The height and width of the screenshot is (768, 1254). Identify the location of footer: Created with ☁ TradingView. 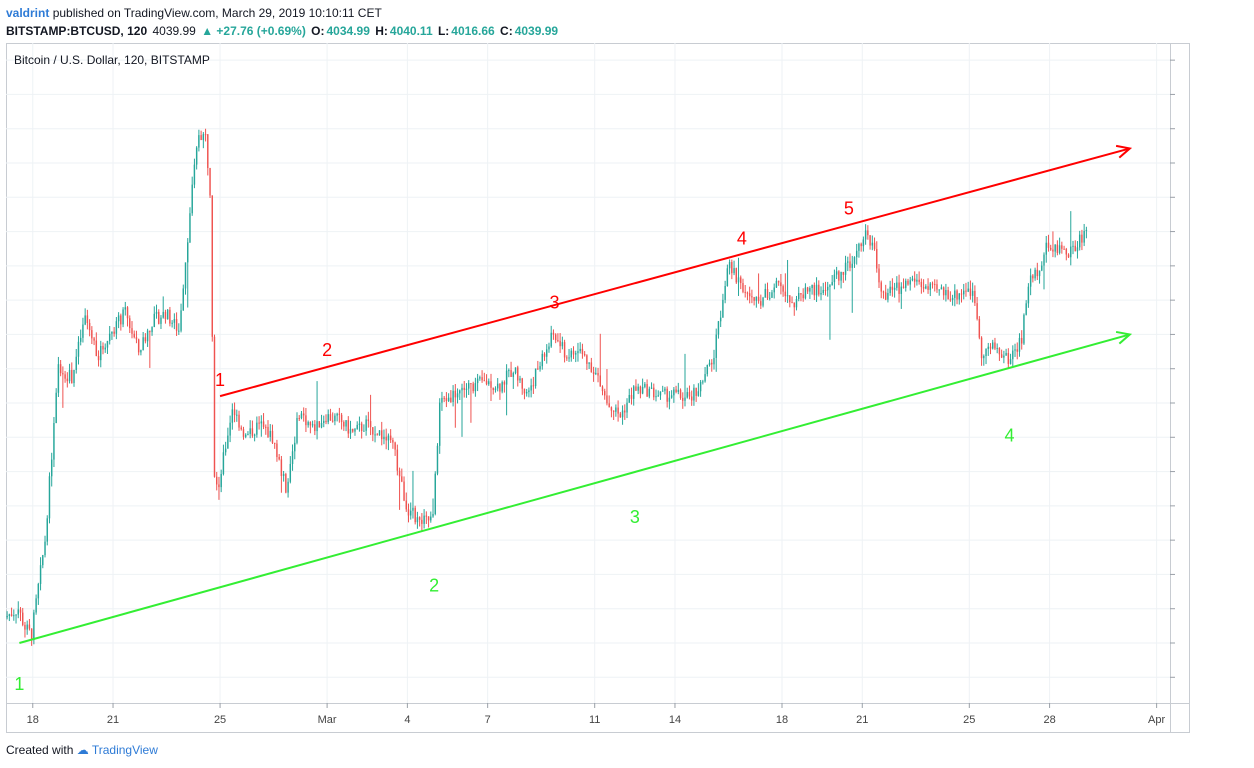
(82, 750).